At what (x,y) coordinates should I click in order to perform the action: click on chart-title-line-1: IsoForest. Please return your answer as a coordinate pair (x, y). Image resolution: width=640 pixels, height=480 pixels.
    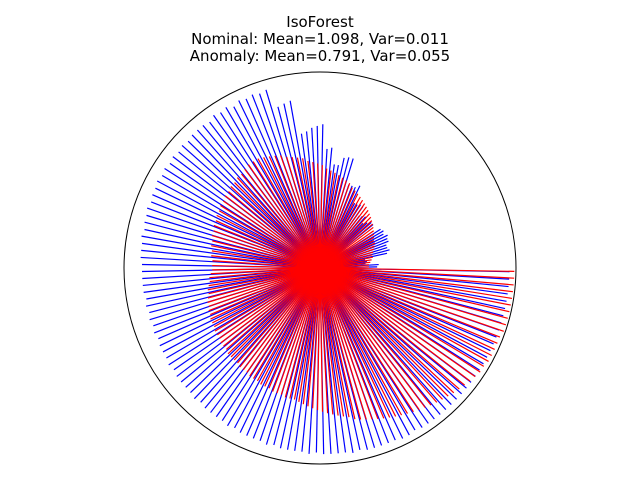
    Looking at the image, I should click on (320, 22).